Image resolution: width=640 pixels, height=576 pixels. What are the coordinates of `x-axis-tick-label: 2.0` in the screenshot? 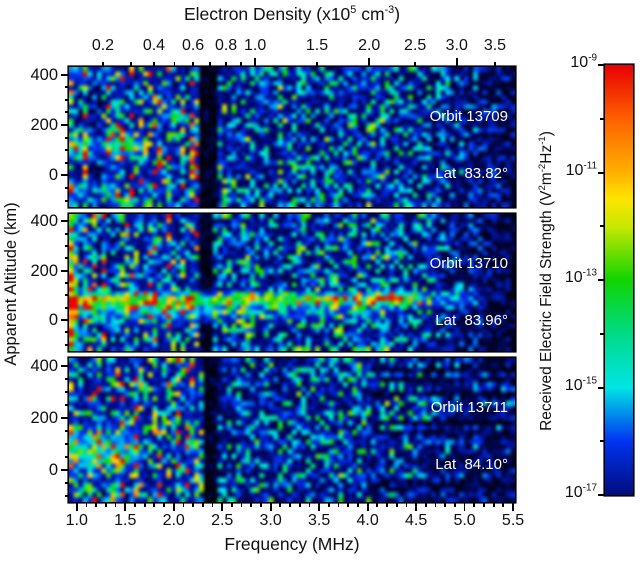 It's located at (173, 520).